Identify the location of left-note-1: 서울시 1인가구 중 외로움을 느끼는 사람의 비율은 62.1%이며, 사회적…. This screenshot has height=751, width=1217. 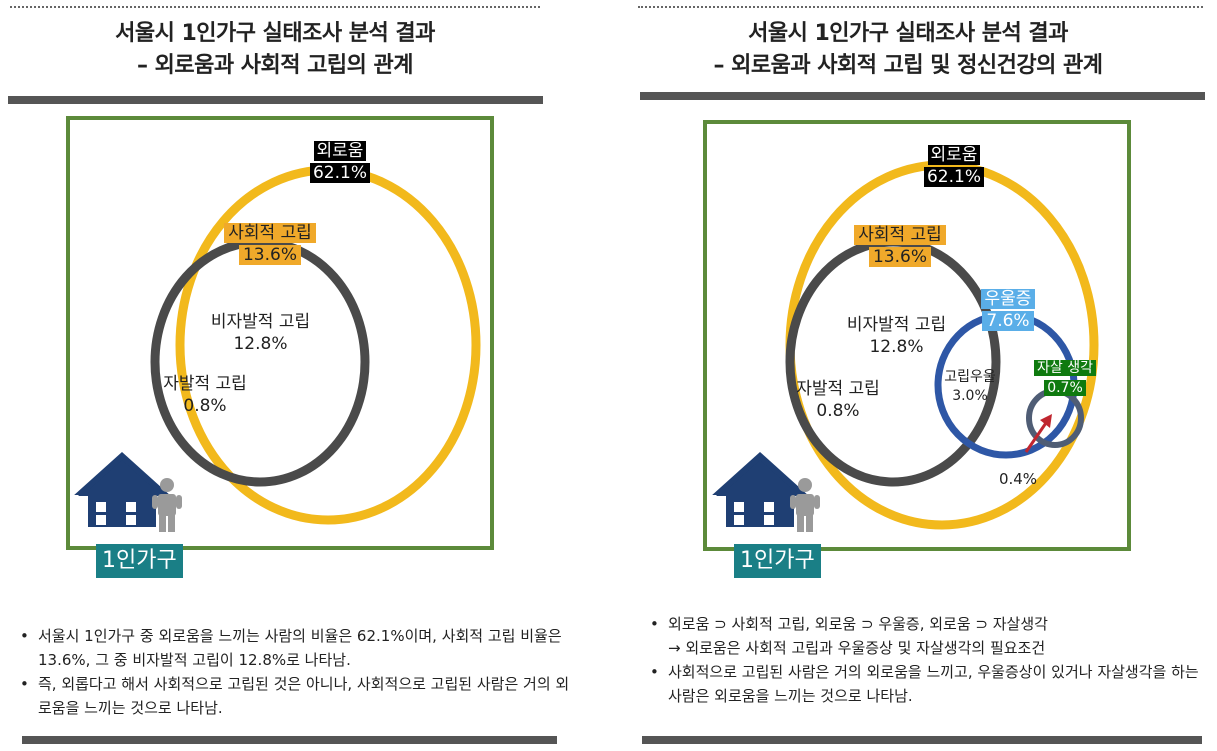
(299, 648).